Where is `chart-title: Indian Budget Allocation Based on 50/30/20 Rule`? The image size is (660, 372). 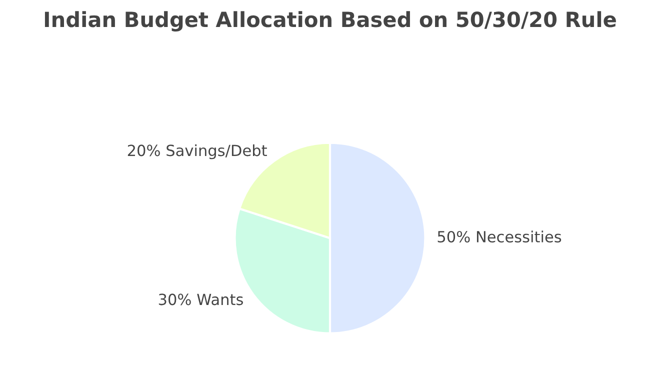
chart-title: Indian Budget Allocation Based on 50/30/20 Rule is located at coordinates (330, 21).